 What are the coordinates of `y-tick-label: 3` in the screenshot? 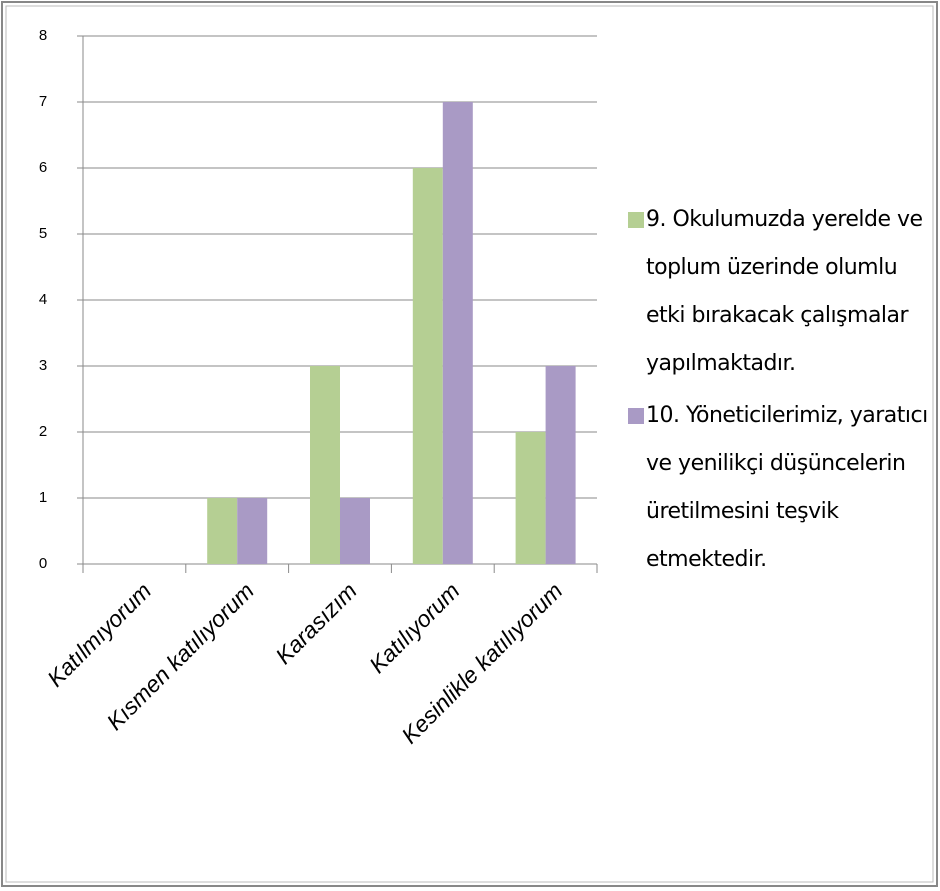 It's located at (43, 365).